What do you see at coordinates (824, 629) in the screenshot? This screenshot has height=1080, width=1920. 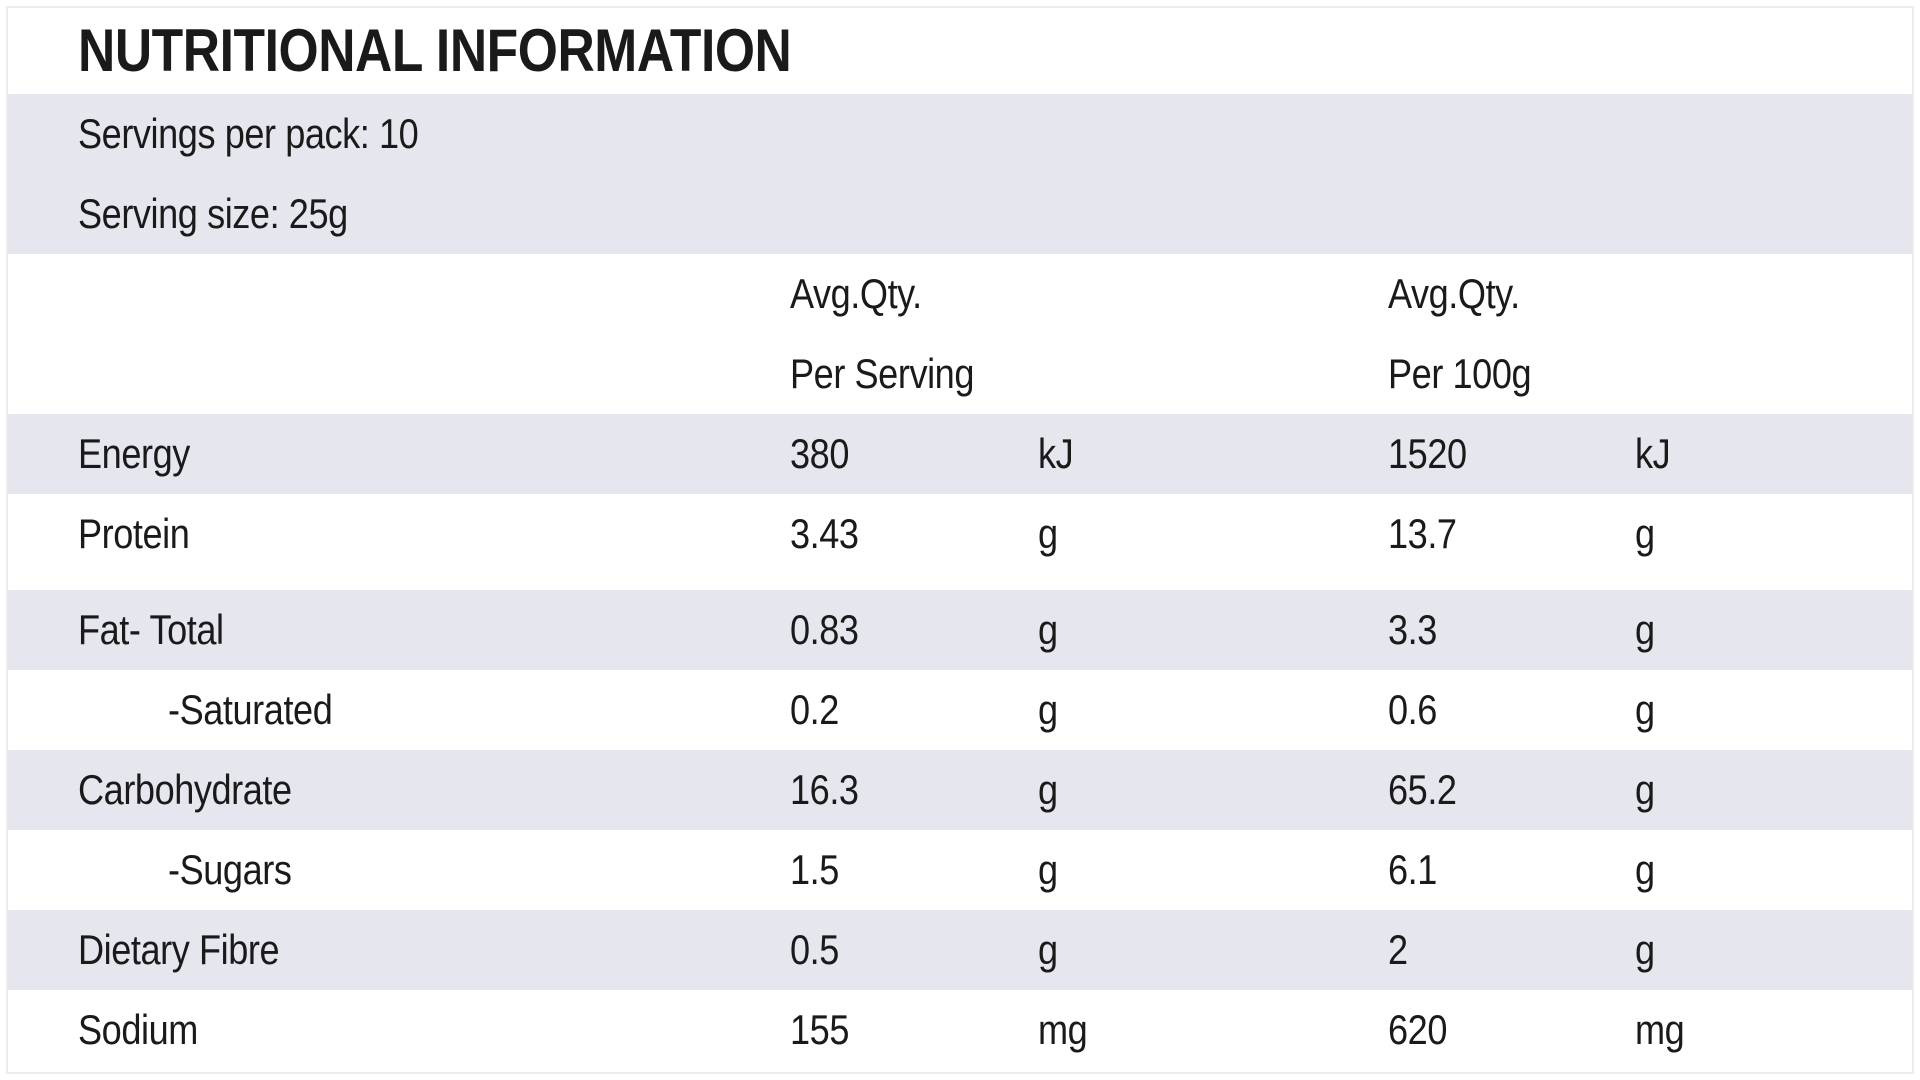 I see `per-serving-value: 0.83` at bounding box center [824, 629].